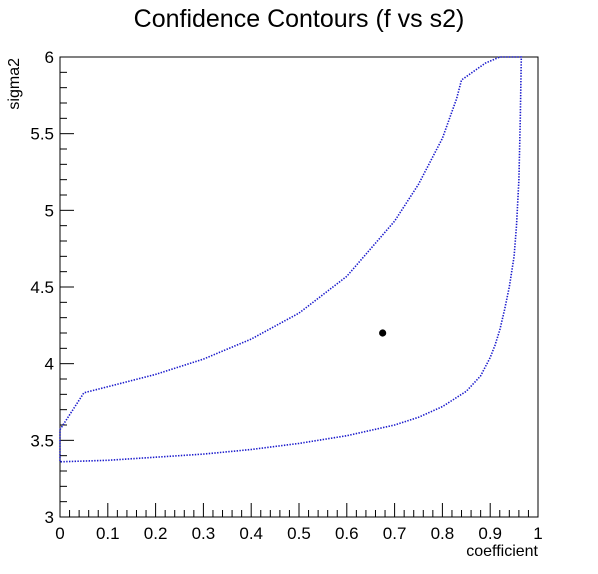 The image size is (598, 574). What do you see at coordinates (490, 533) in the screenshot?
I see `x-tick-label: 0.9` at bounding box center [490, 533].